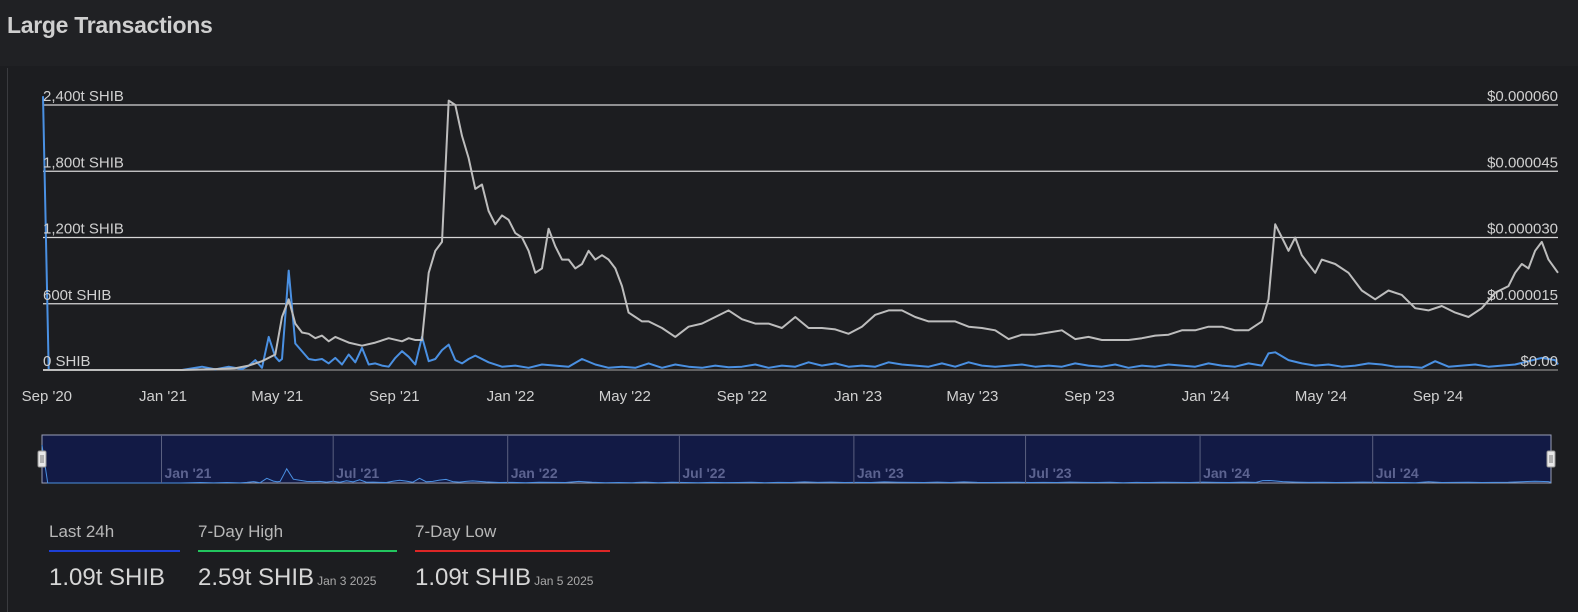 This screenshot has height=612, width=1578. What do you see at coordinates (163, 396) in the screenshot?
I see `x-tick-label: Jan '21` at bounding box center [163, 396].